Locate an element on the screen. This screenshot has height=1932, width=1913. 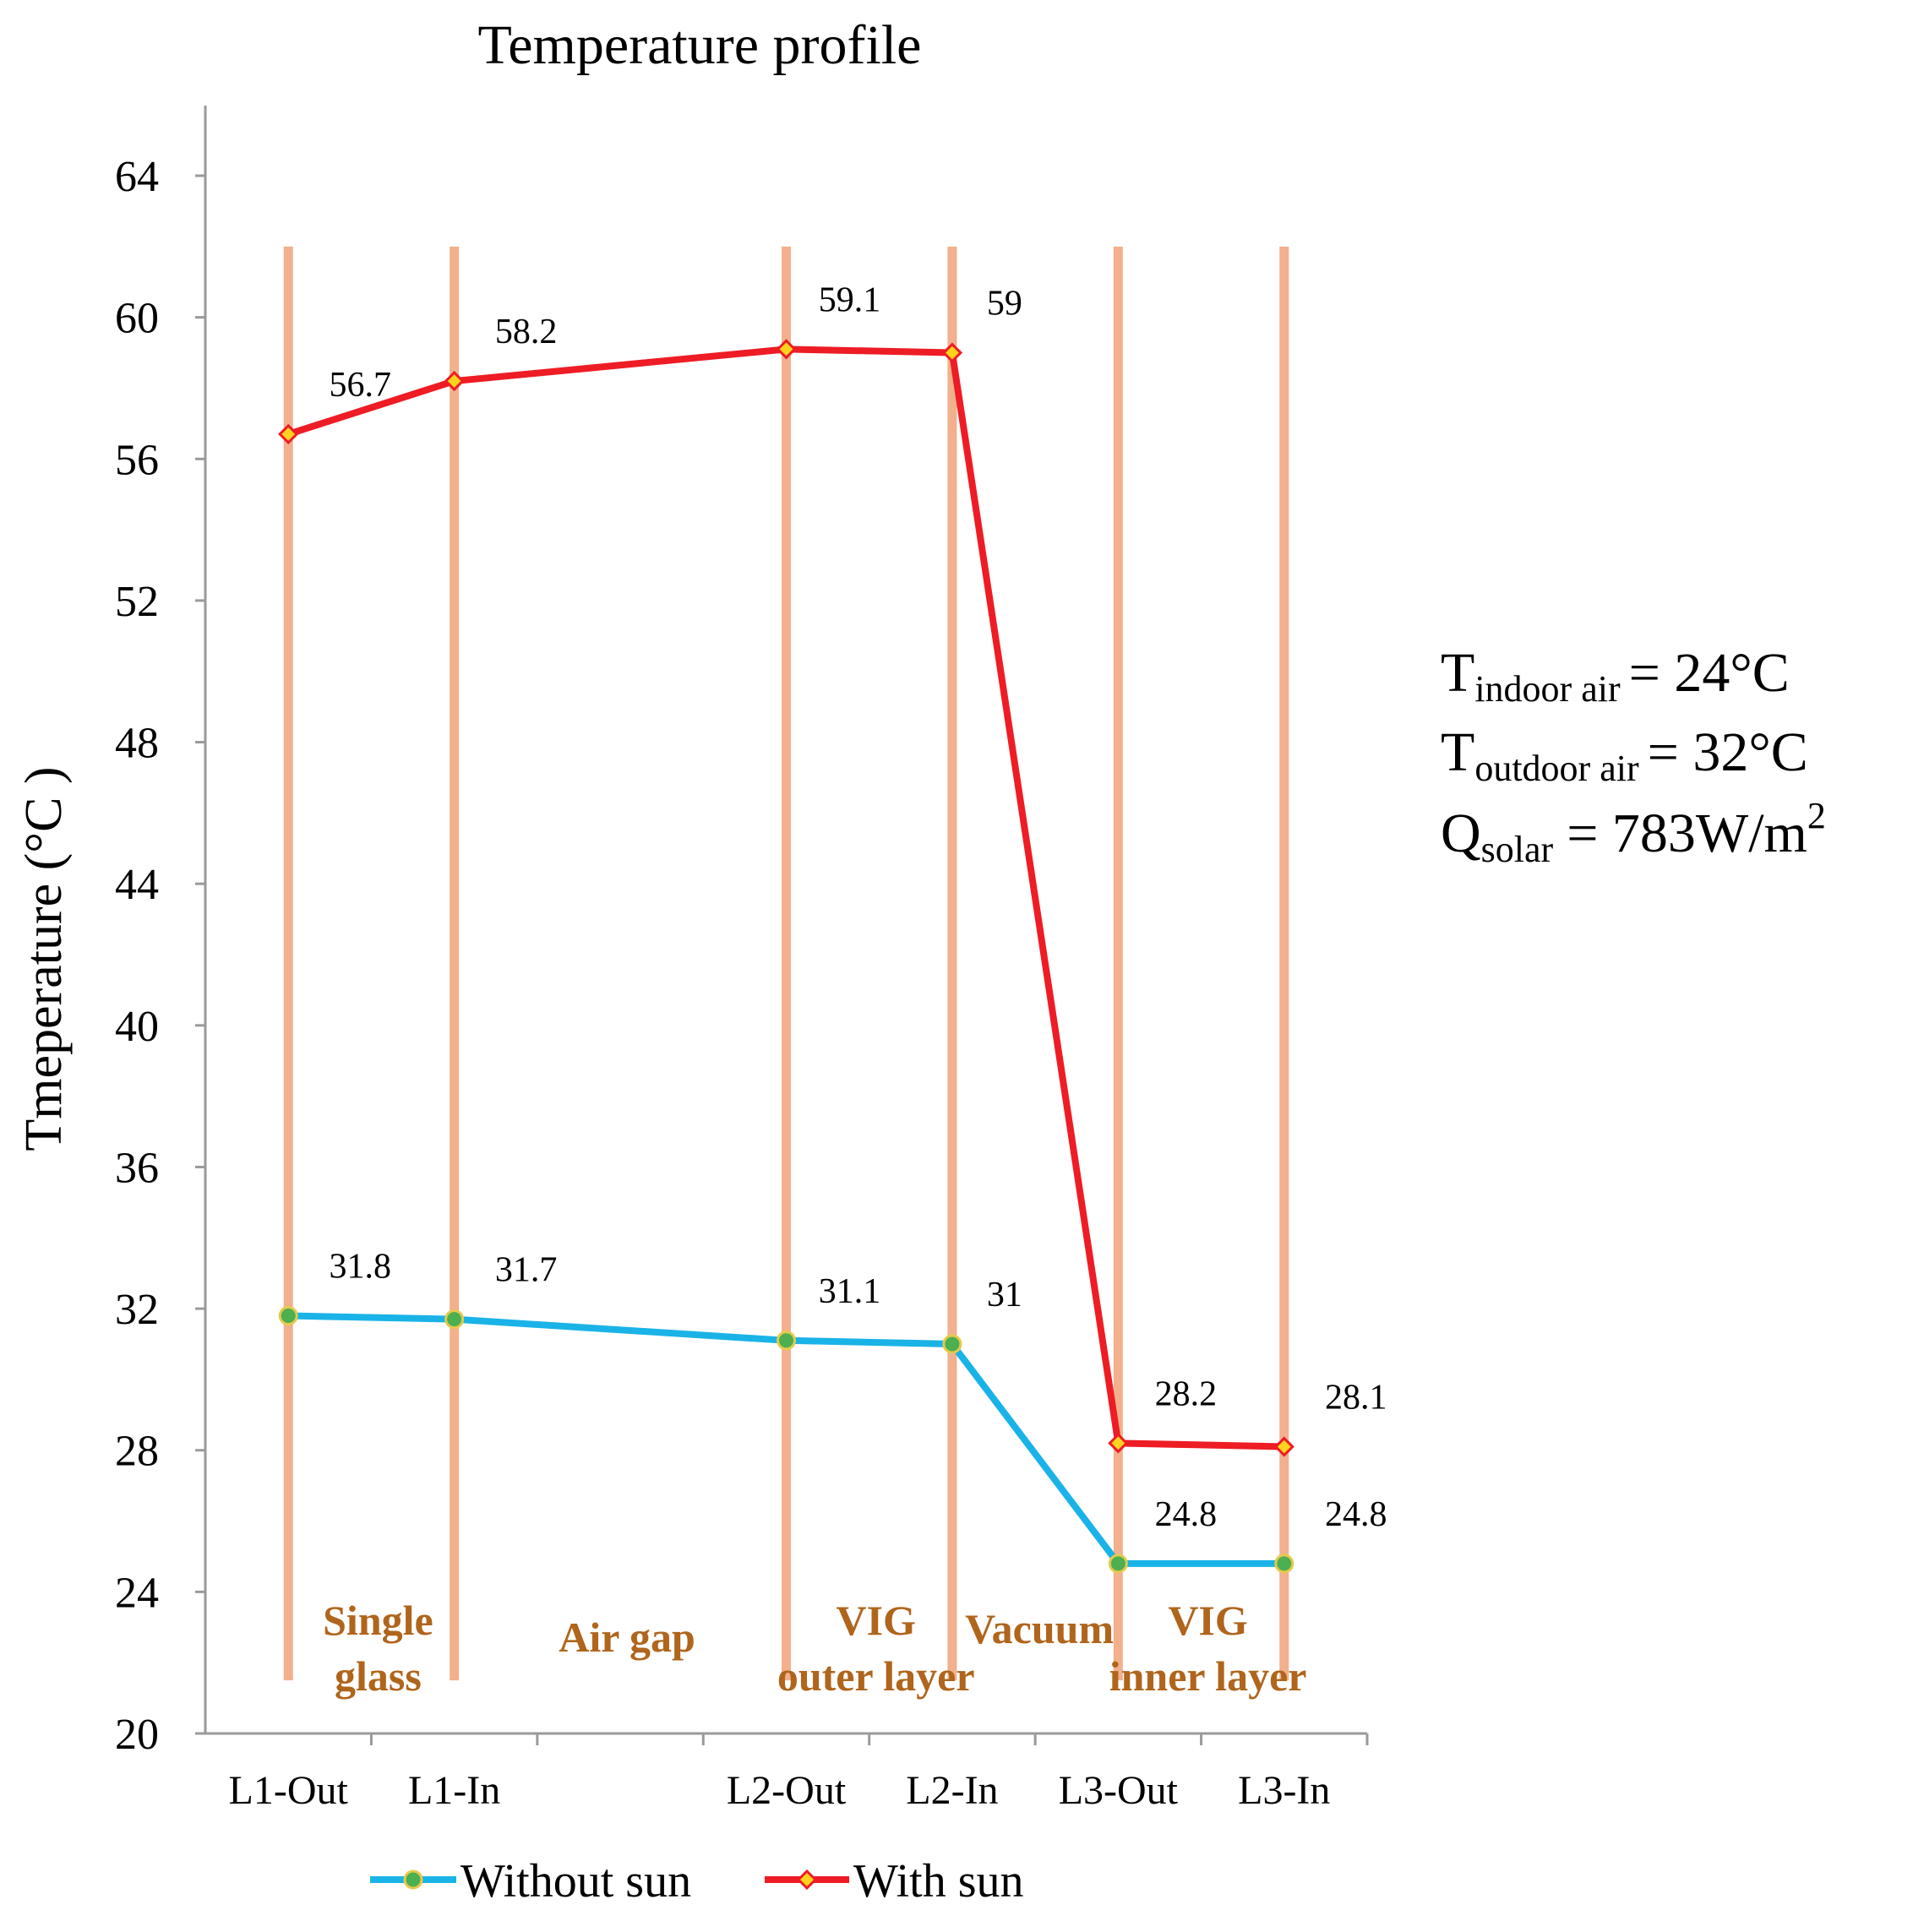
region-label: Single is located at coordinates (378, 1620).